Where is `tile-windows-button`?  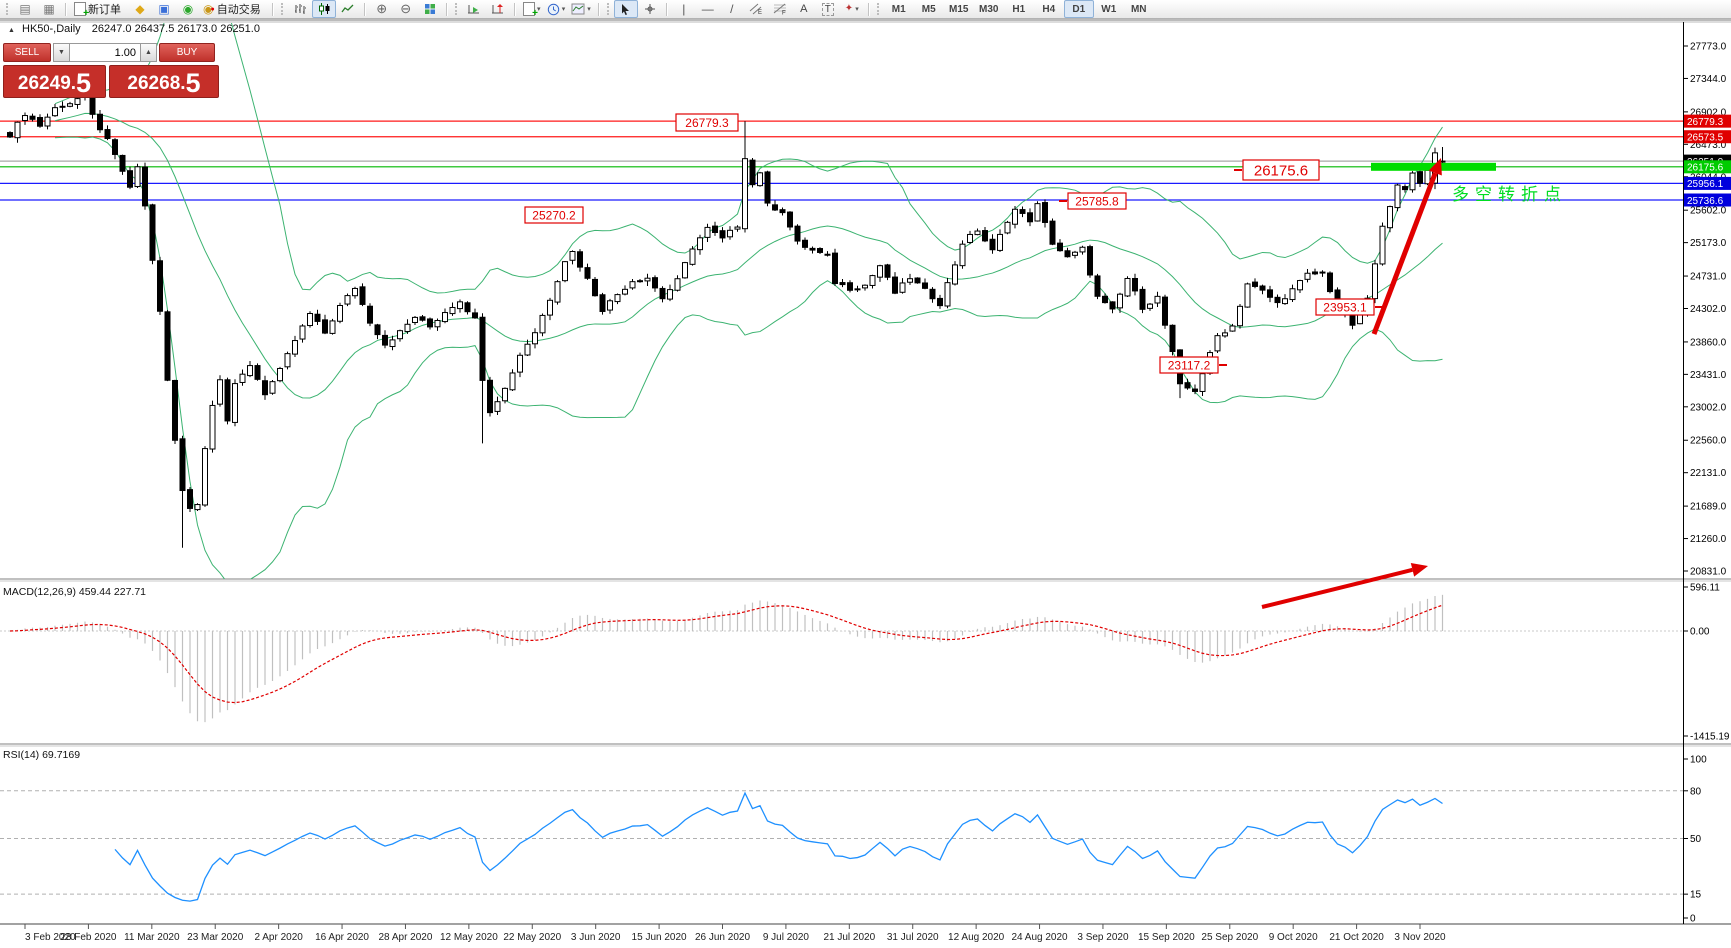 tile-windows-button is located at coordinates (430, 9).